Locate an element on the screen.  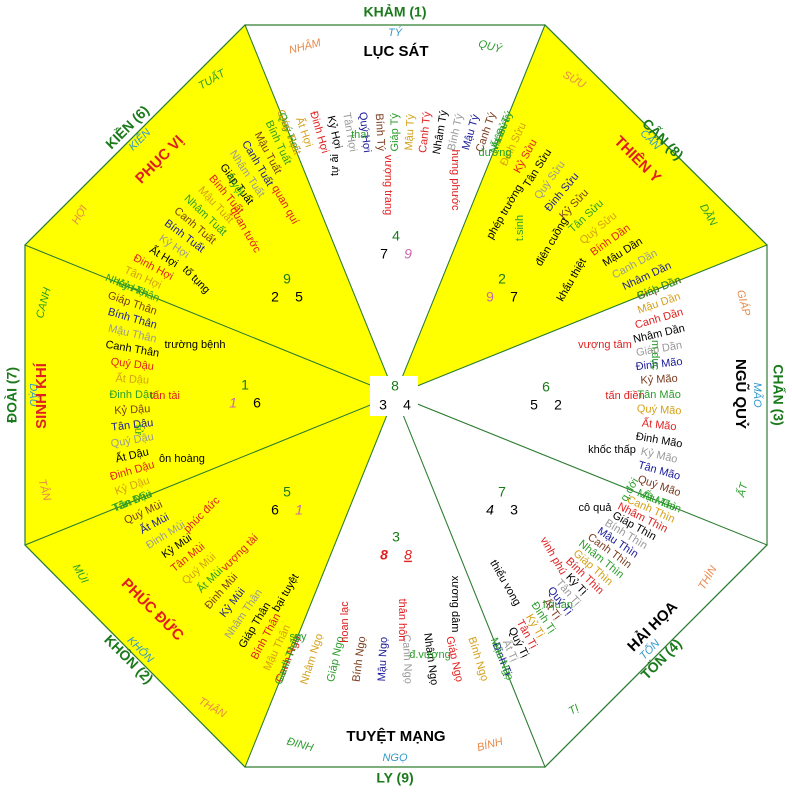
ganzhi-entry: Canh Tý is located at coordinates (425, 132).